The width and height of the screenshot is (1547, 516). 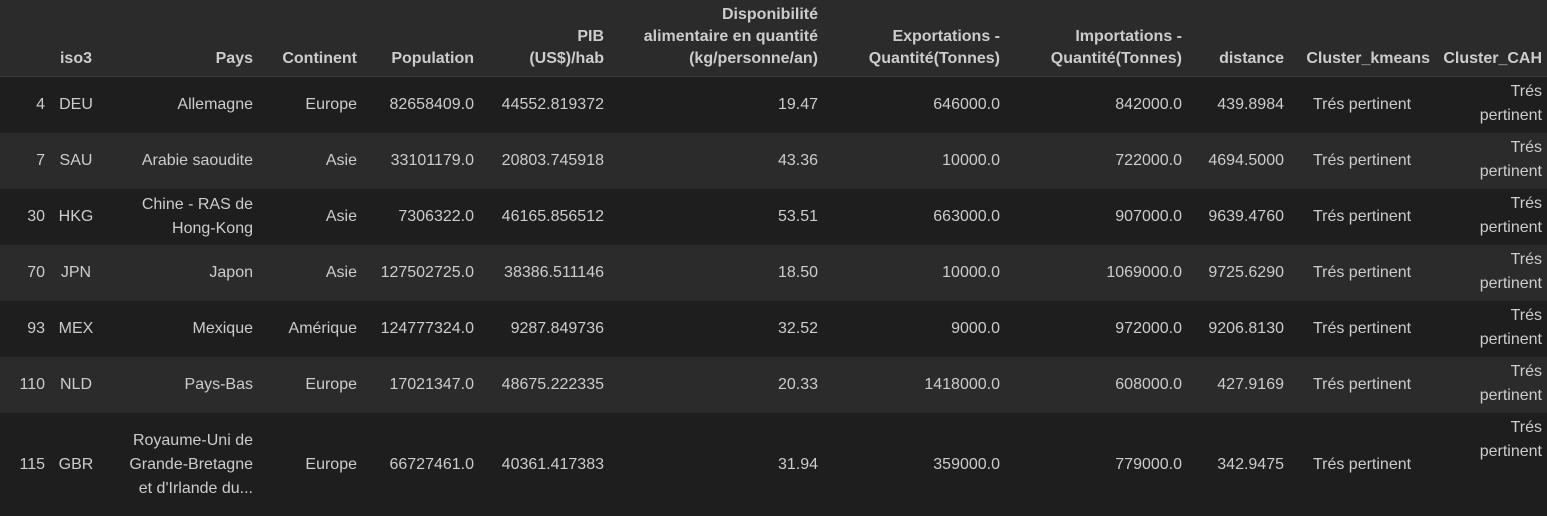 I want to click on cell-importations: 972000.0, so click(x=1148, y=328).